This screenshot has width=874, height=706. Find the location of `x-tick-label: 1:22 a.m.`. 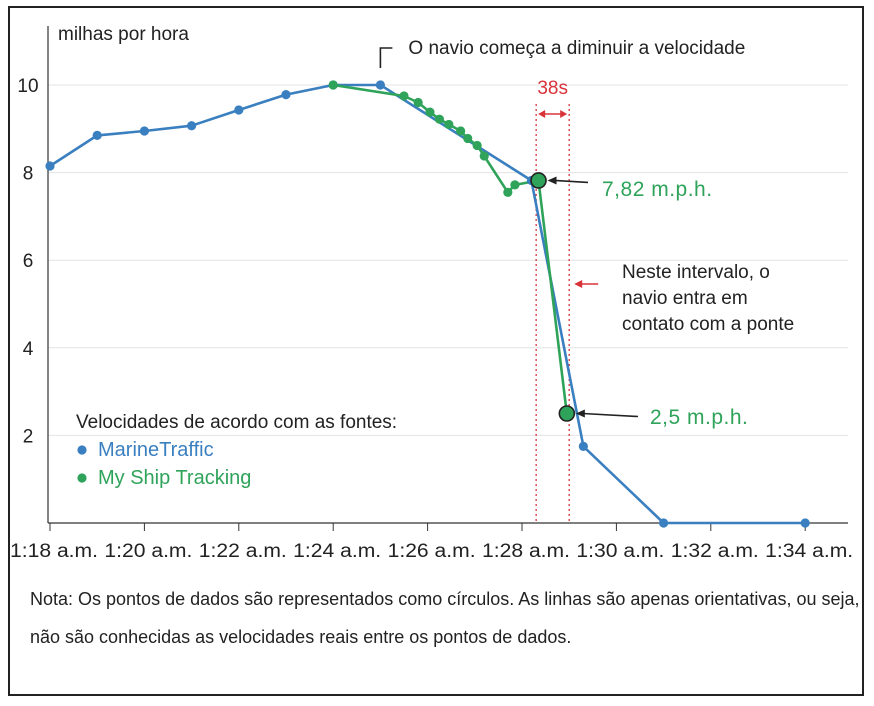

x-tick-label: 1:22 a.m. is located at coordinates (243, 551).